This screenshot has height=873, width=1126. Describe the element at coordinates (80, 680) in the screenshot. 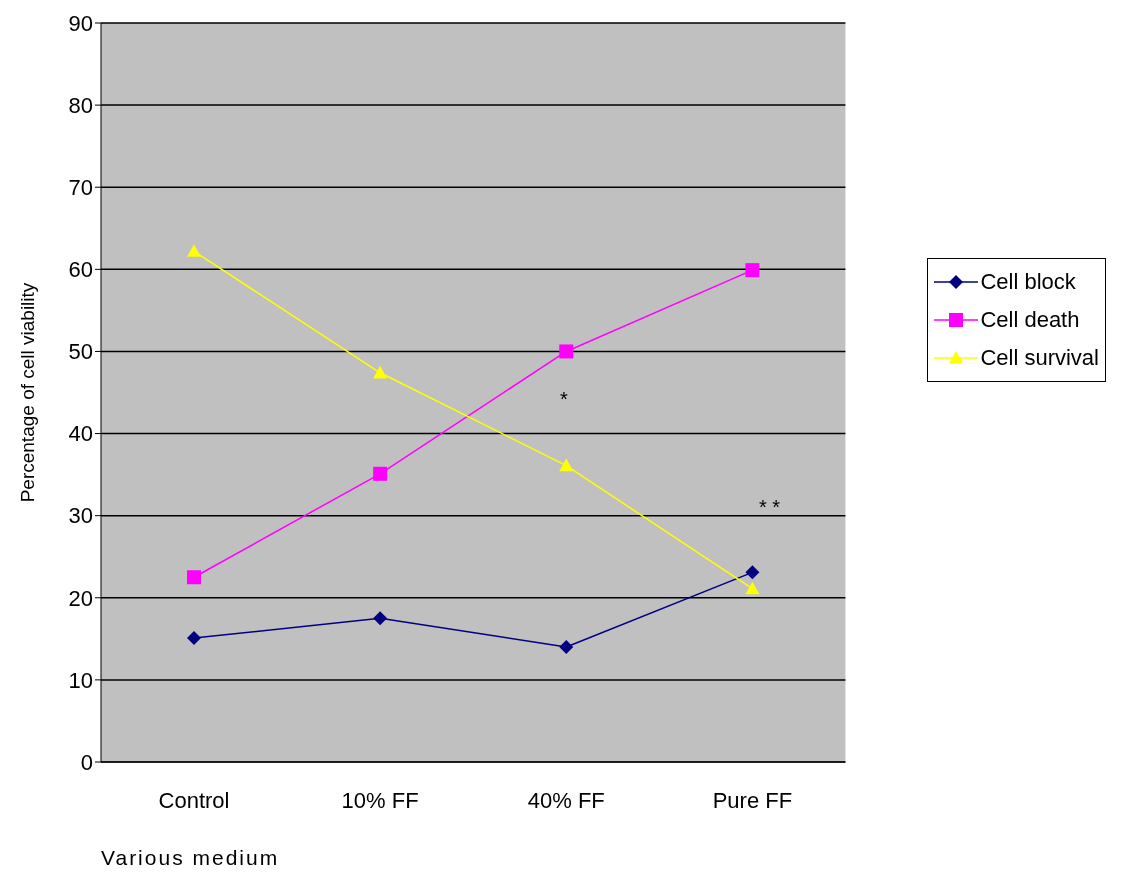

I see `y-tick-label: 10` at that location.